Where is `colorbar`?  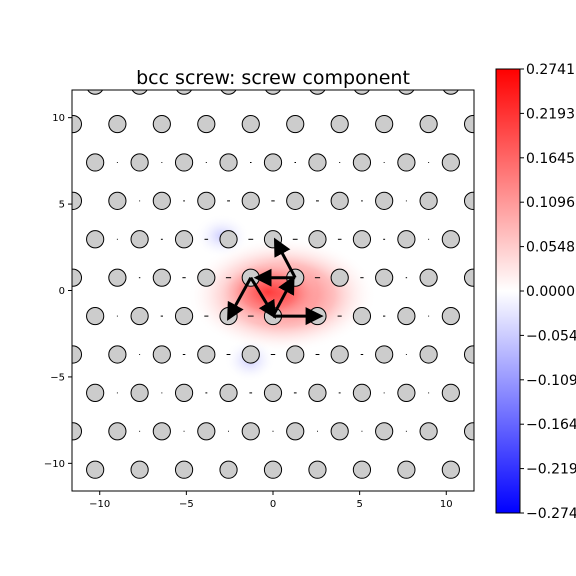
colorbar is located at coordinates (508, 291).